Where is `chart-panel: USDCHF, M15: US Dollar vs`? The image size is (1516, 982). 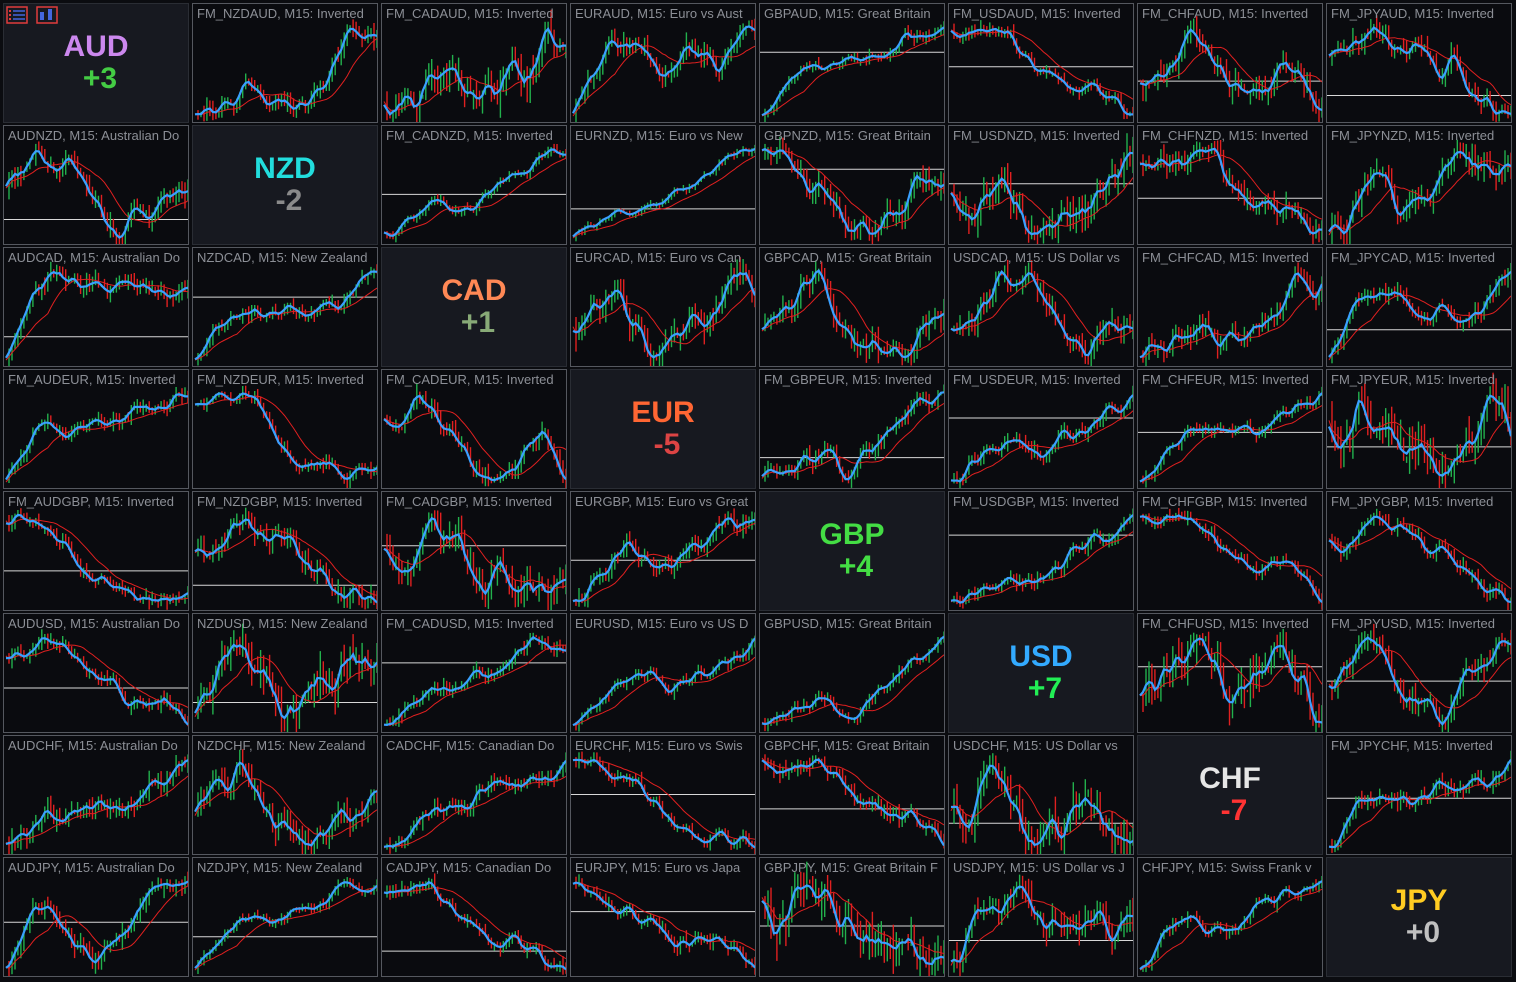 chart-panel: USDCHF, M15: US Dollar vs is located at coordinates (1041, 795).